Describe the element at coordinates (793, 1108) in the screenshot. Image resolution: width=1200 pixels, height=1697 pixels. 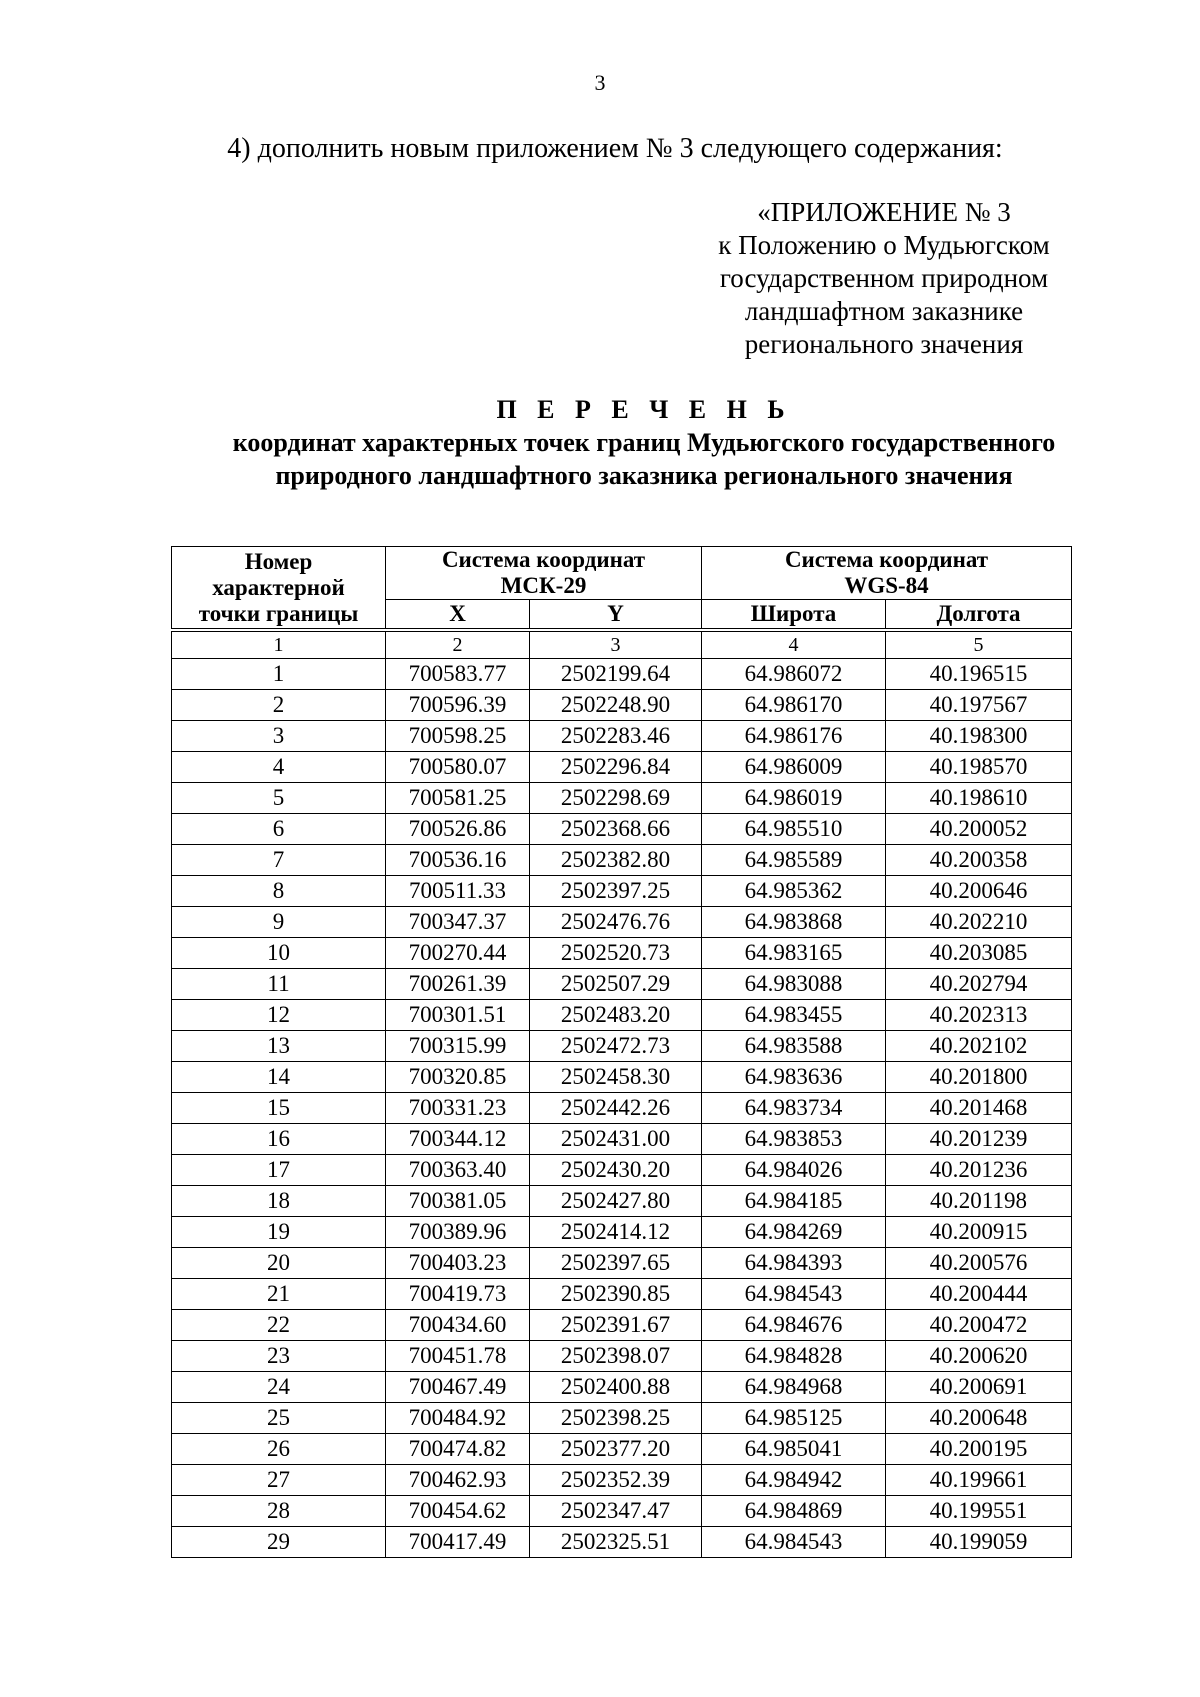
I see `cell-latitude: 64.983734` at that location.